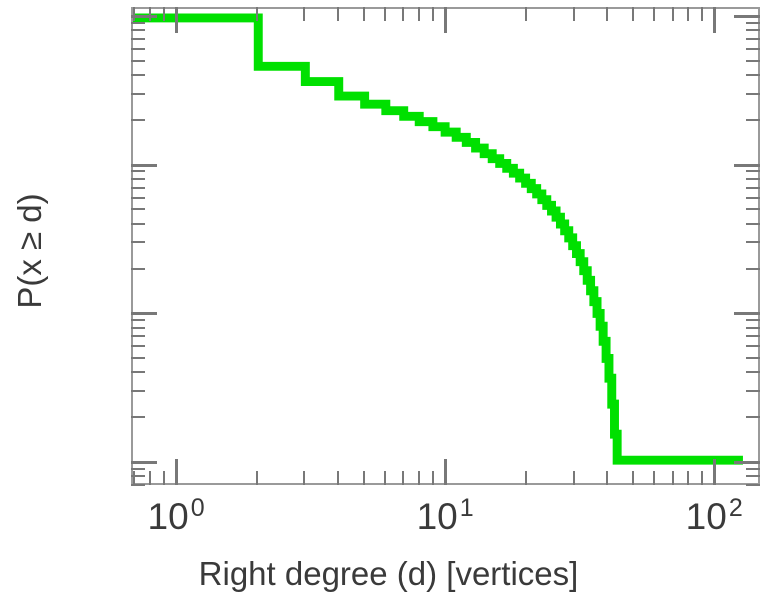 The image size is (777, 600). What do you see at coordinates (388, 573) in the screenshot?
I see `x-axis-title: Right degree (d) [vertices]` at bounding box center [388, 573].